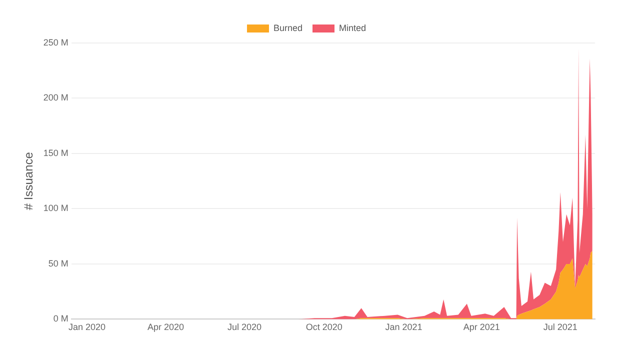 The image size is (623, 348). I want to click on x-tick-label: Jul 2020, so click(244, 327).